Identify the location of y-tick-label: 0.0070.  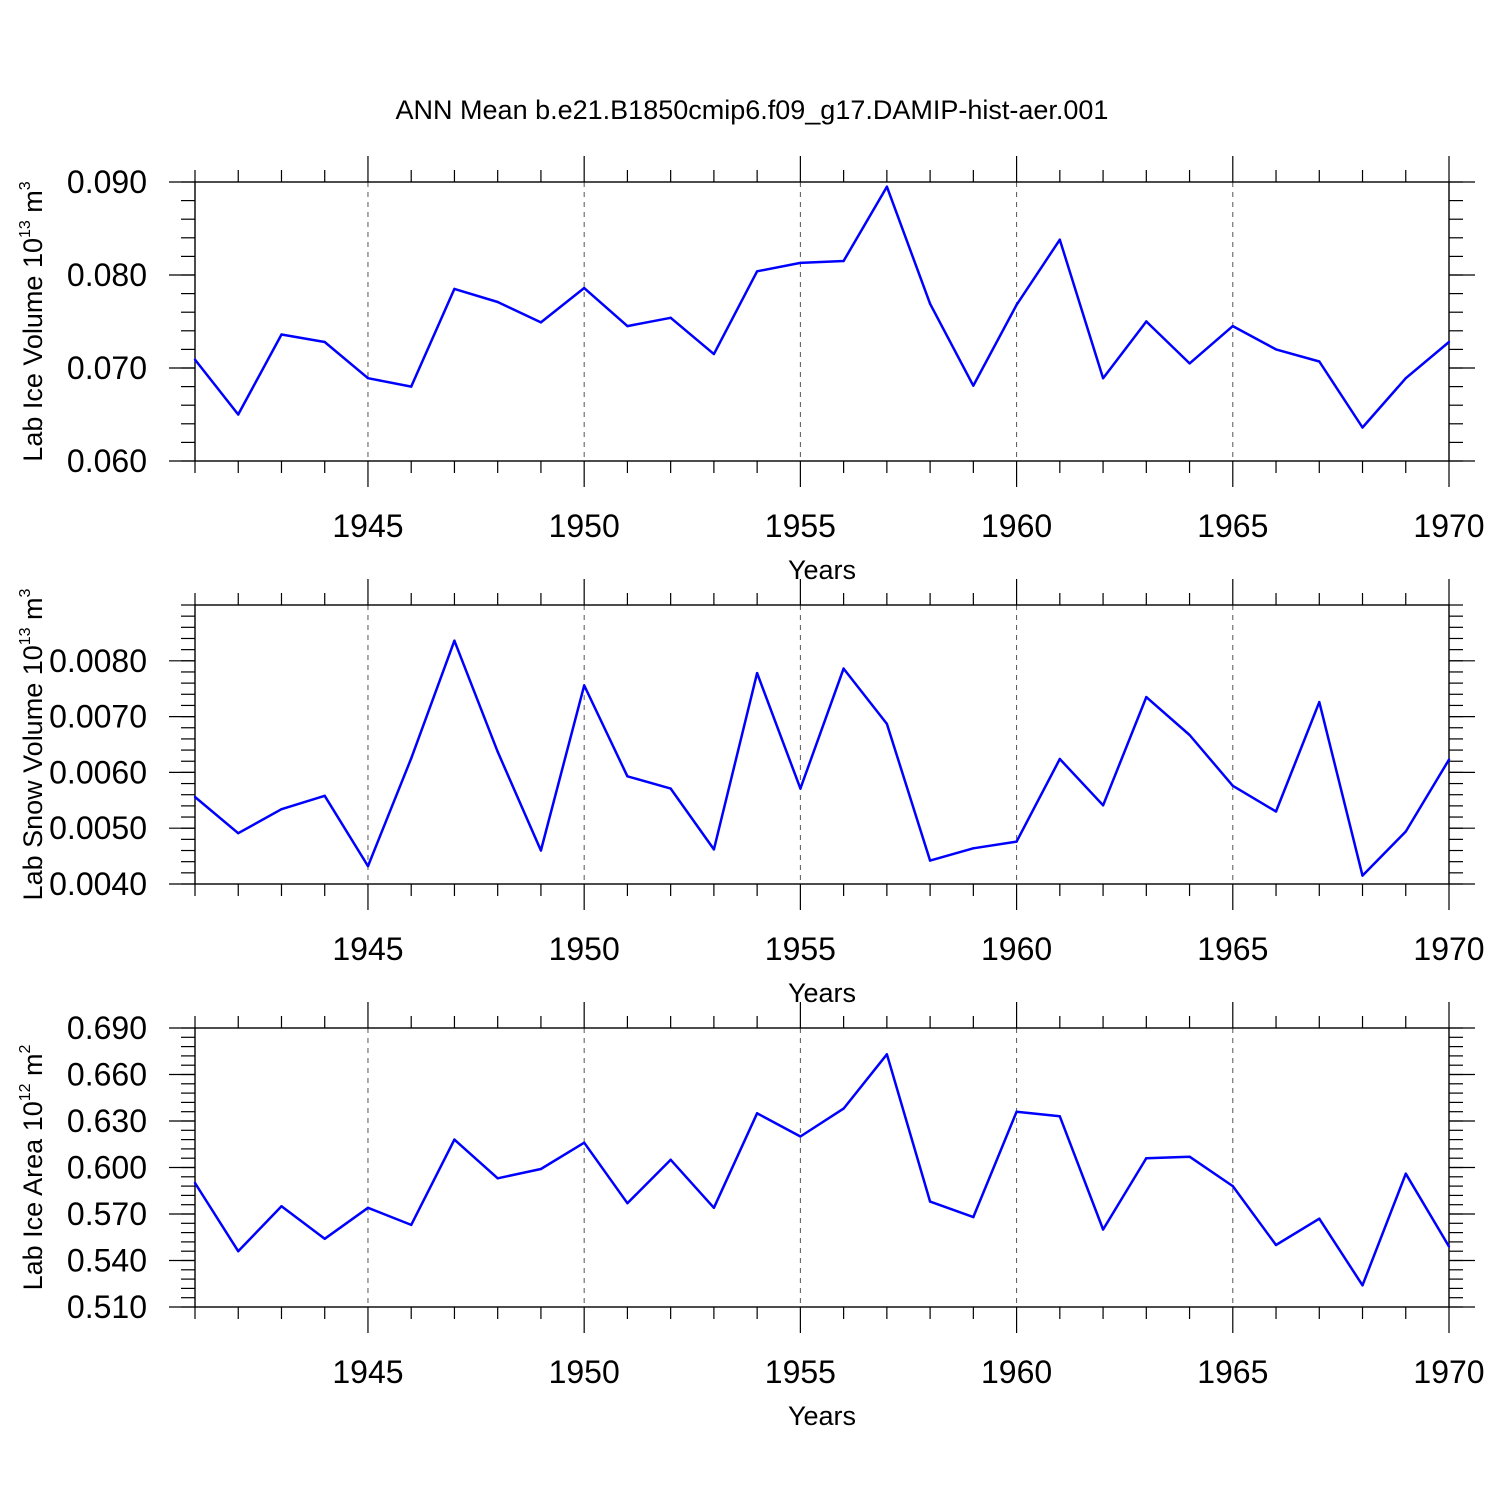
(98, 717).